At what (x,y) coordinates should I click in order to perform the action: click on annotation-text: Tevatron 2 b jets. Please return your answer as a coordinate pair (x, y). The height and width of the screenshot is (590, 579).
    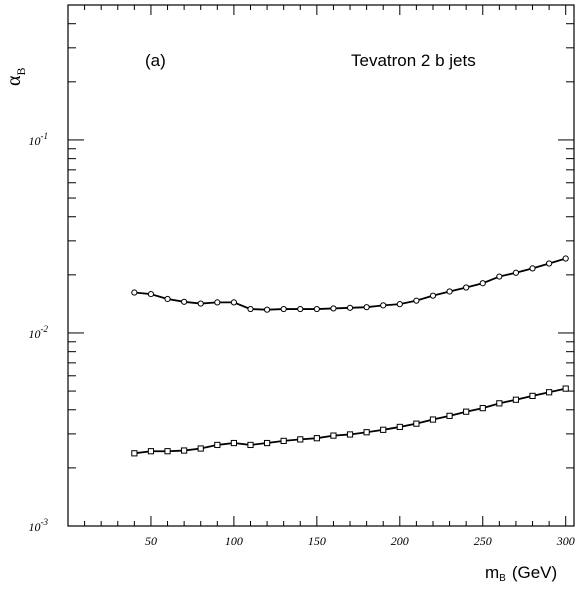
    Looking at the image, I should click on (413, 60).